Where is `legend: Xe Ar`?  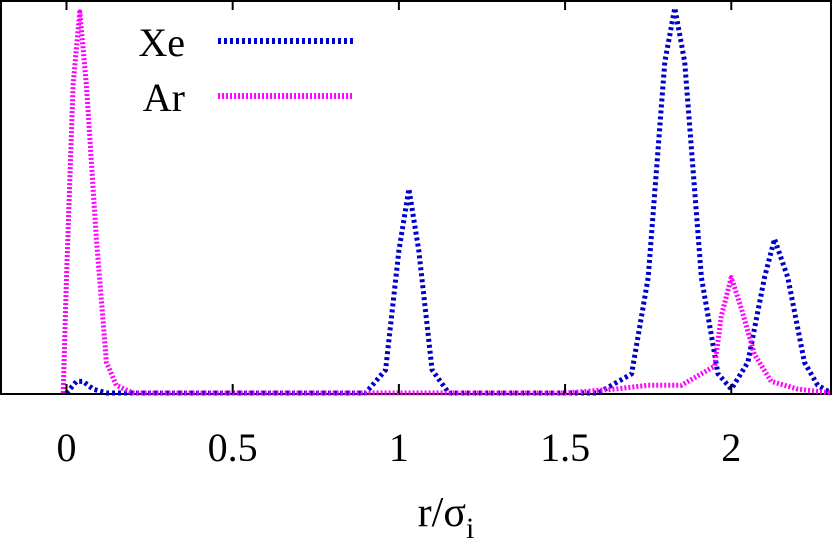 legend: Xe Ar is located at coordinates (246, 70).